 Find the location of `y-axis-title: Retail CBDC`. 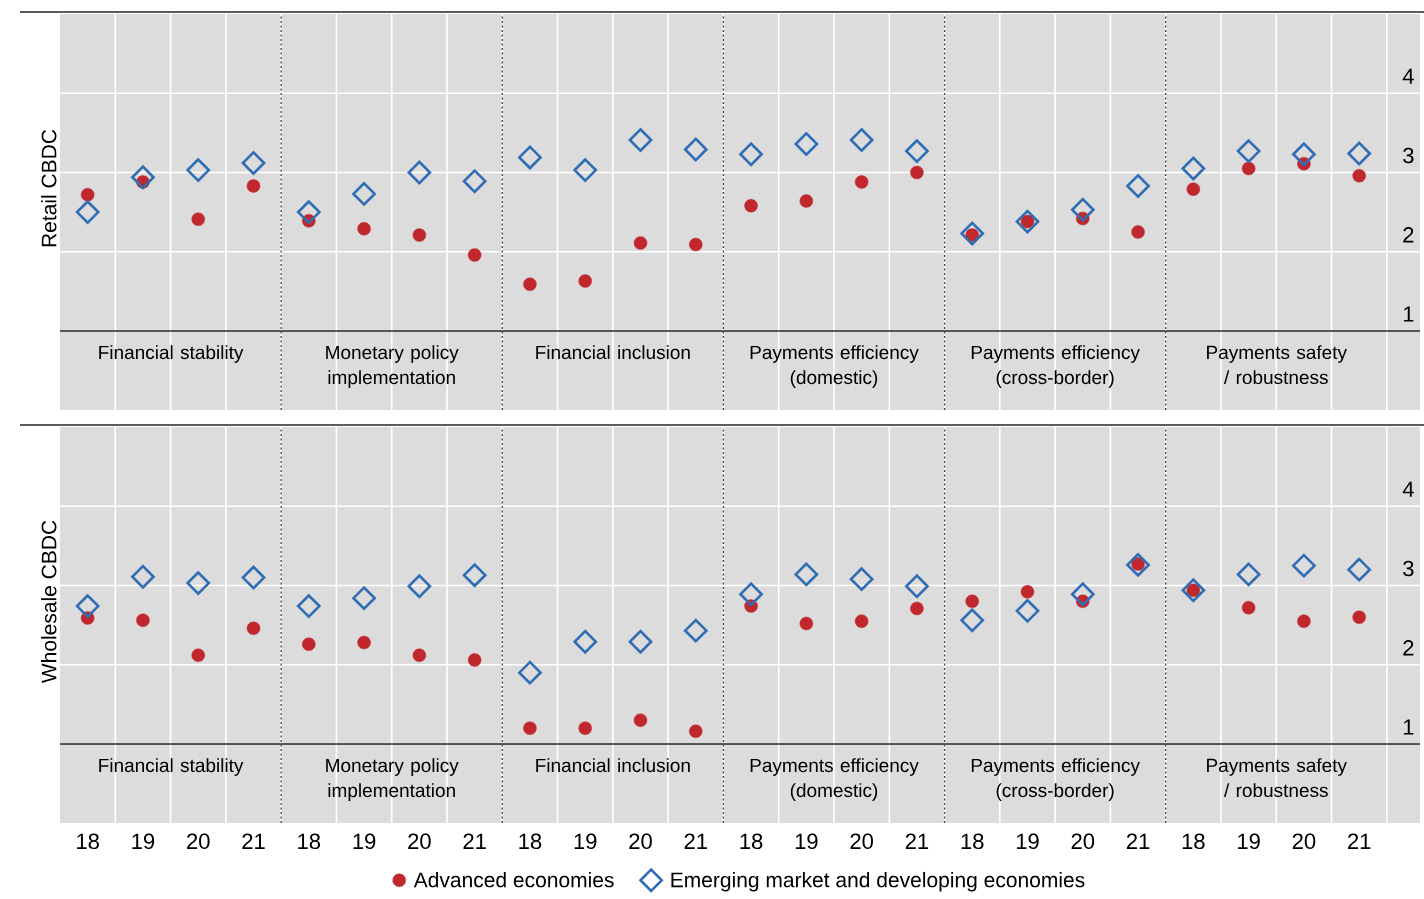

y-axis-title: Retail CBDC is located at coordinates (49, 188).